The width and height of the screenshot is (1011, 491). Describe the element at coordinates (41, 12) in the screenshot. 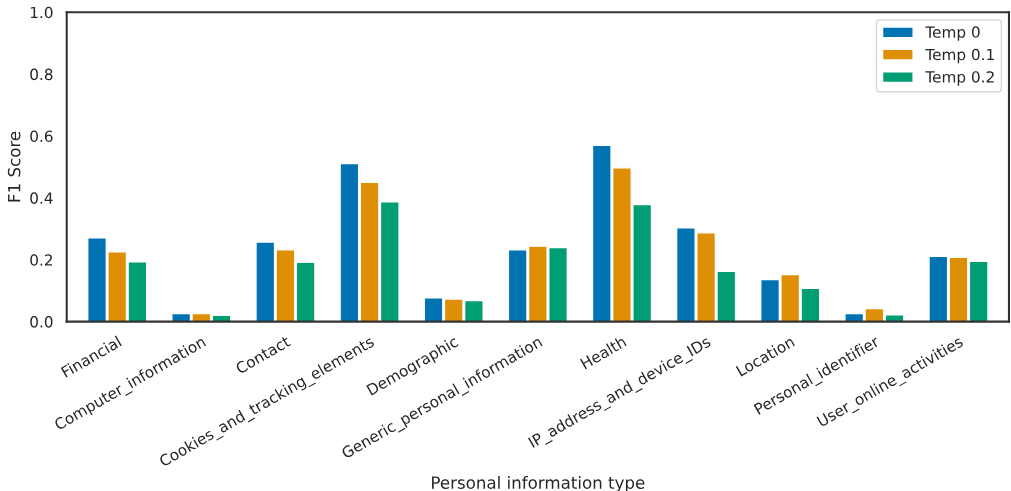

I see `y-tick-label: 1.0` at that location.